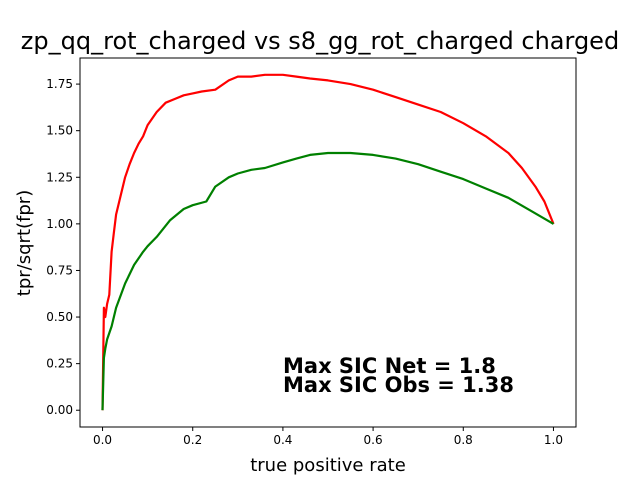 Image resolution: width=640 pixels, height=480 pixels. What do you see at coordinates (59, 317) in the screenshot?
I see `y-tick-label: 0.50` at bounding box center [59, 317].